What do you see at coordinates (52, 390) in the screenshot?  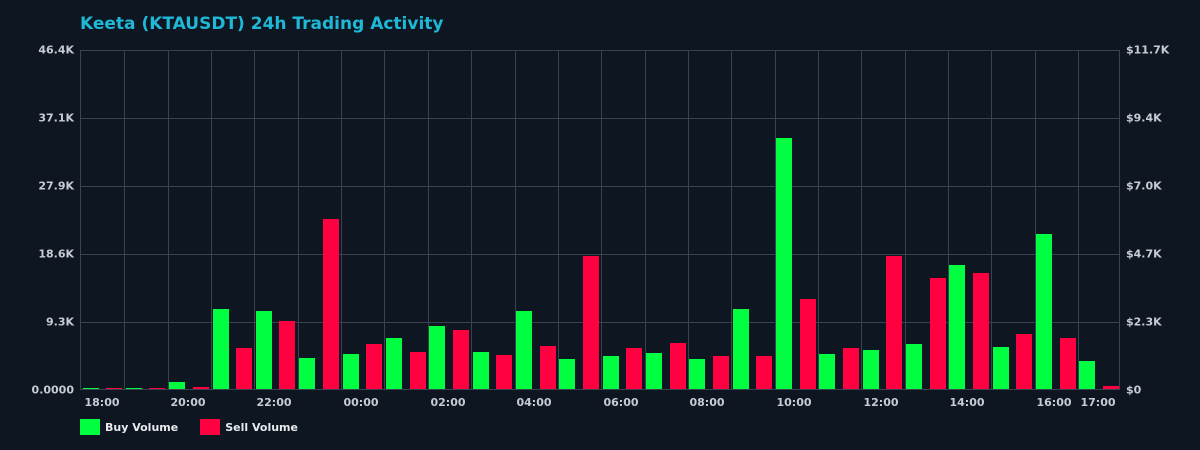 I see `y-tick-left: 0.0000` at bounding box center [52, 390].